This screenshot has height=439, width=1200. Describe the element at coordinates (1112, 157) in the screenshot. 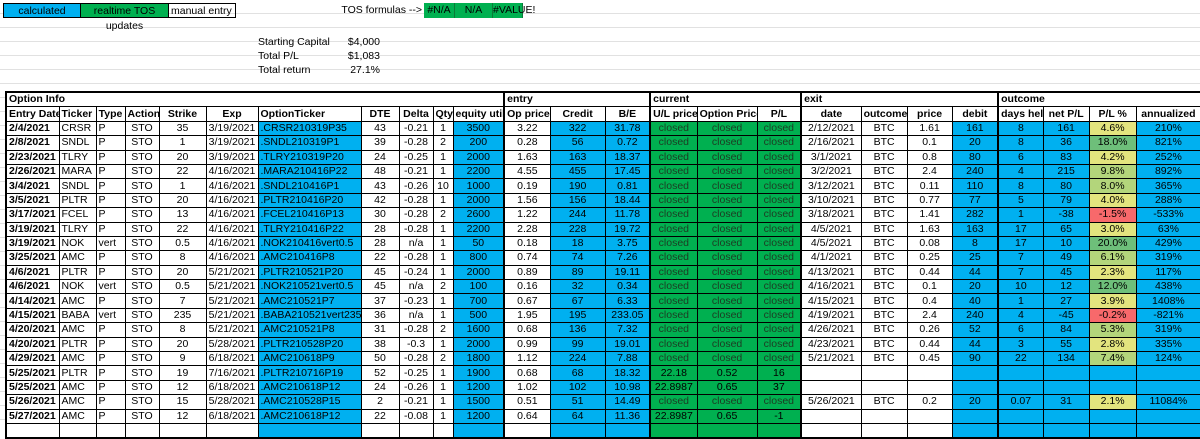

I see `cell-p-l: 4.2%` at that location.